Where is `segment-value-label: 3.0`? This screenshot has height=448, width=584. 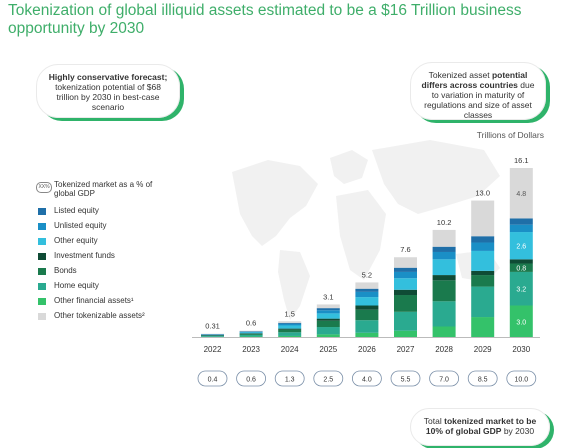 segment-value-label: 3.0 is located at coordinates (521, 322).